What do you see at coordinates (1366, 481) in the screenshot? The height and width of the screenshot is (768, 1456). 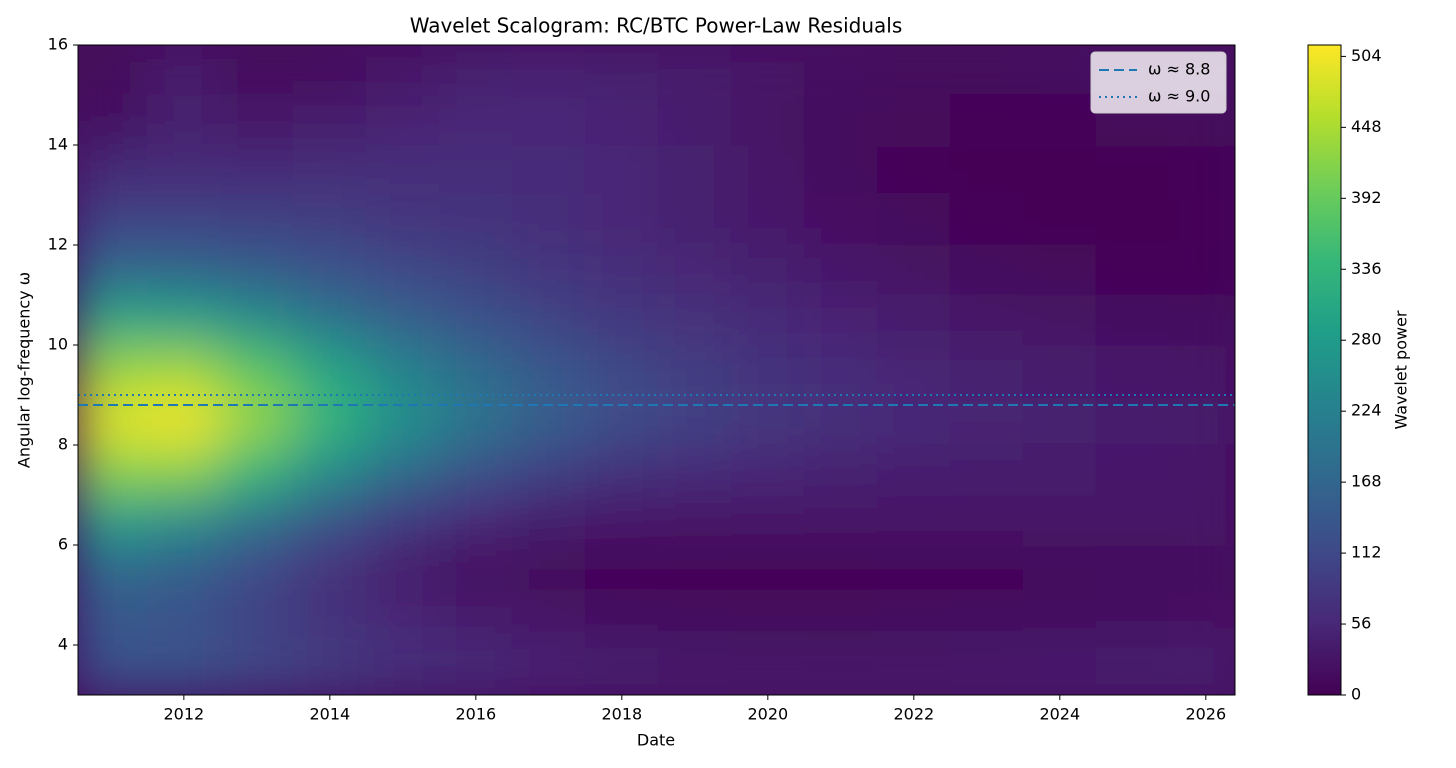 I see `colorbar-tick-label: 168` at bounding box center [1366, 481].